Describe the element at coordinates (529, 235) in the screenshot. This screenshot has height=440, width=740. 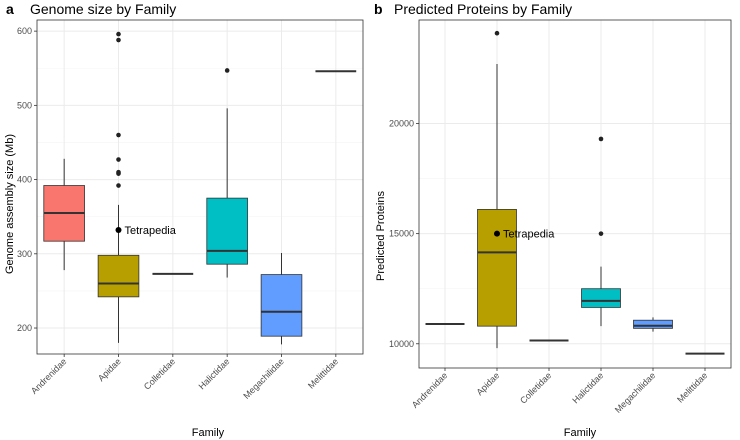
I see `panel-b-annotation-label: Tetrapedia` at that location.